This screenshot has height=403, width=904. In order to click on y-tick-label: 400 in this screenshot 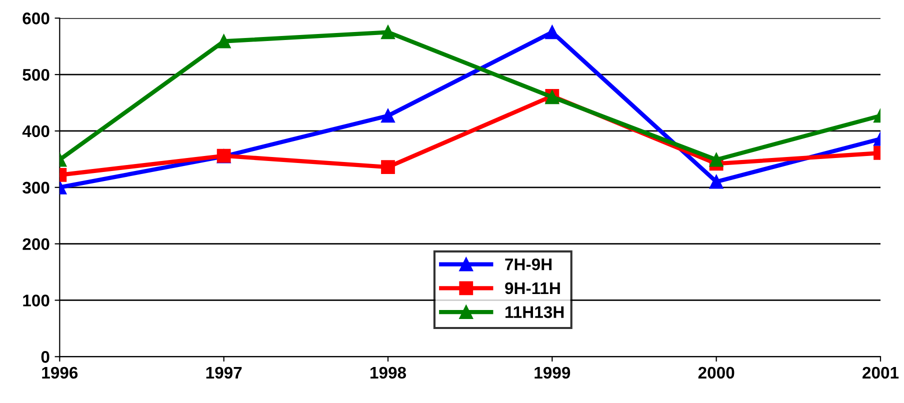, I will do `click(36, 131)`.